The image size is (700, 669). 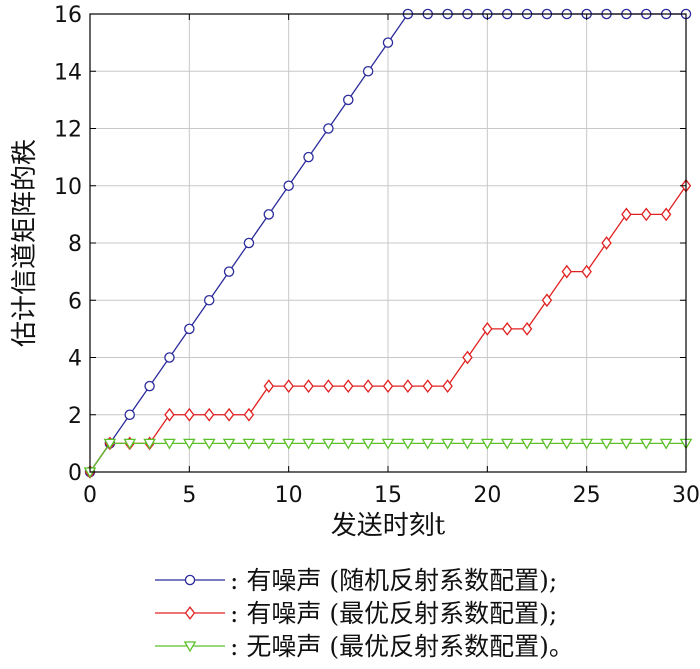 What do you see at coordinates (75, 244) in the screenshot?
I see `y-tick-label: 8` at bounding box center [75, 244].